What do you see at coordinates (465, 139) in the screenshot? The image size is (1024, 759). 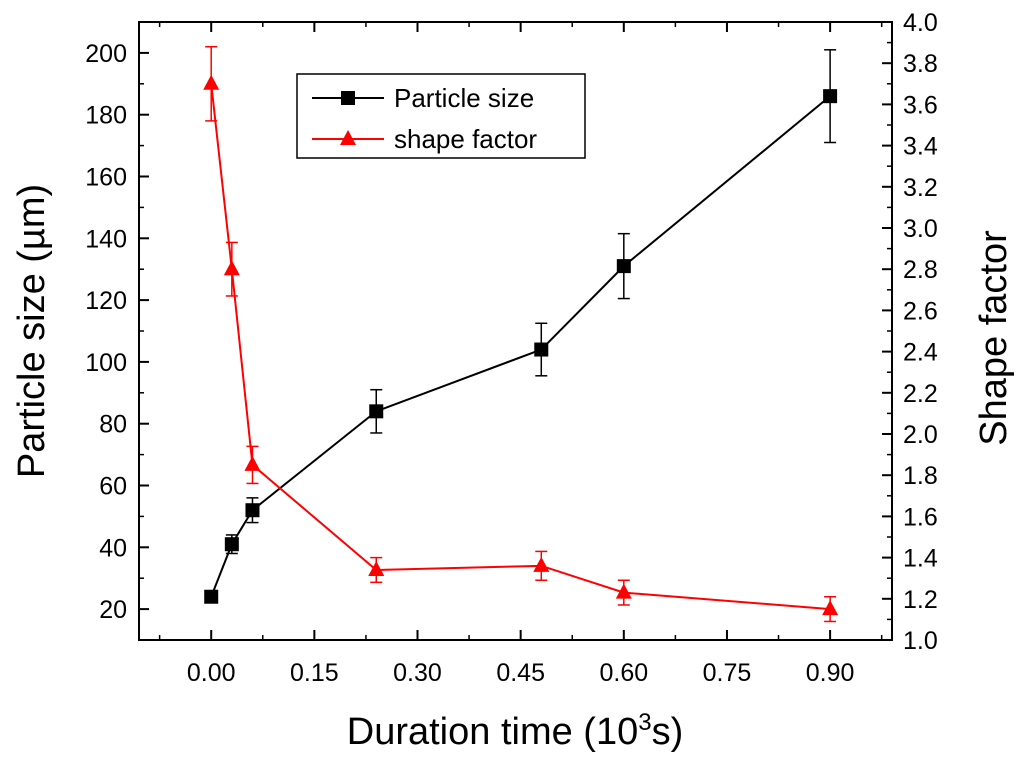 I see `legend-shape-factor-label: shape factor` at bounding box center [465, 139].